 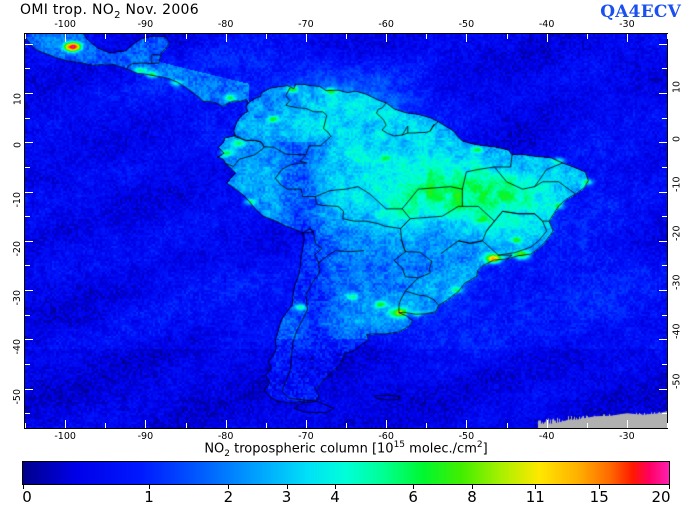 I want to click on colorbar-gradient, so click(x=346, y=473).